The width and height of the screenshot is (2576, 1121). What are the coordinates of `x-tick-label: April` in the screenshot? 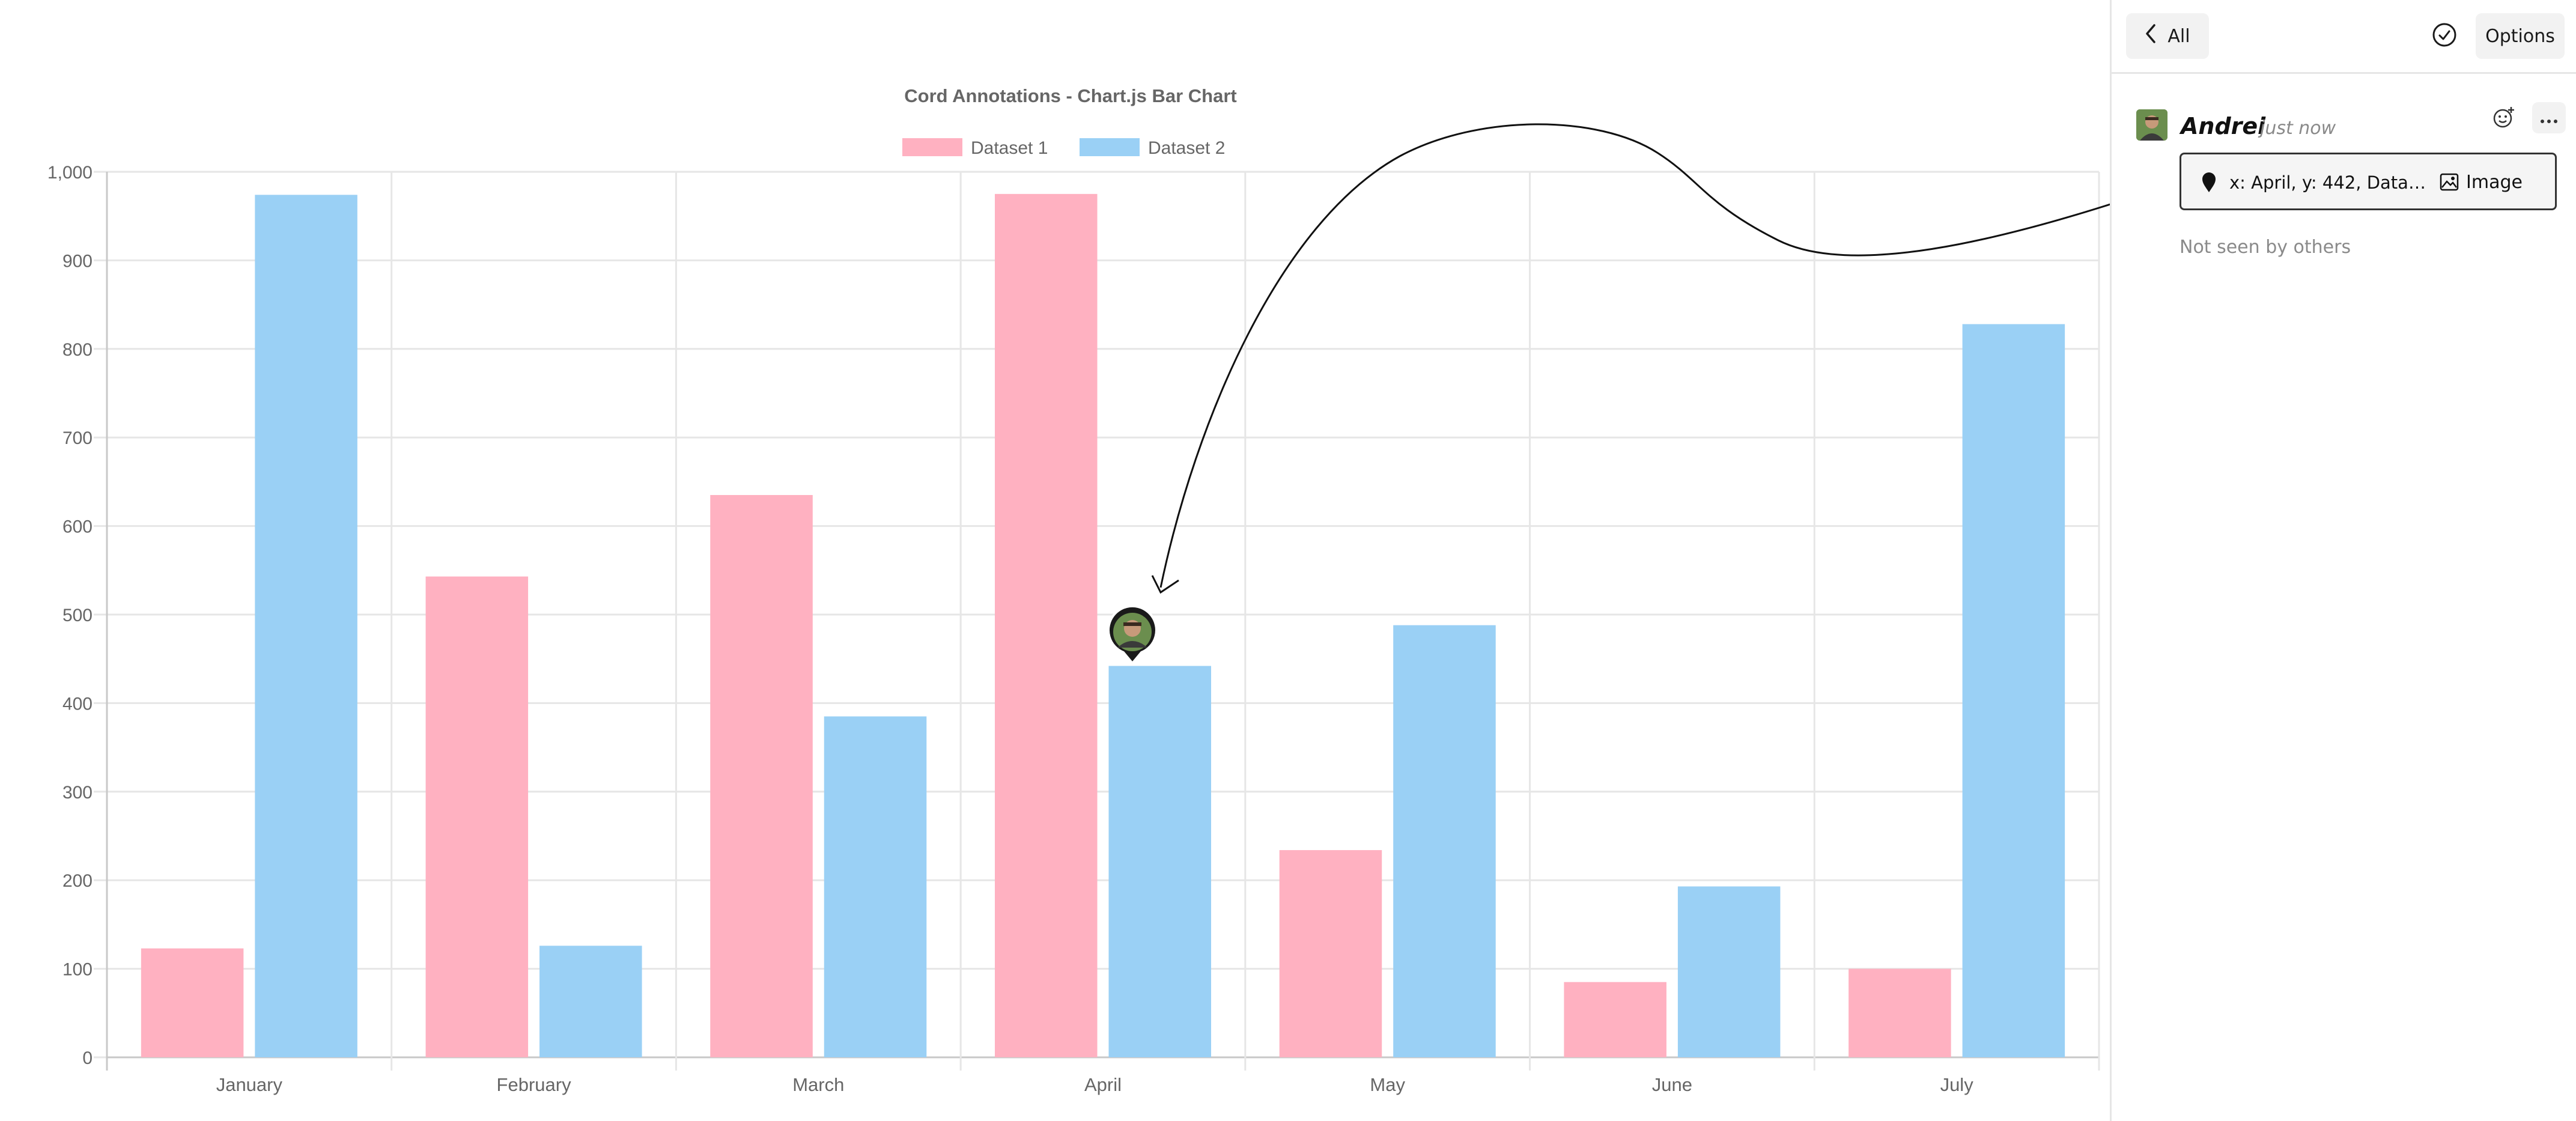 It's located at (1103, 1084).